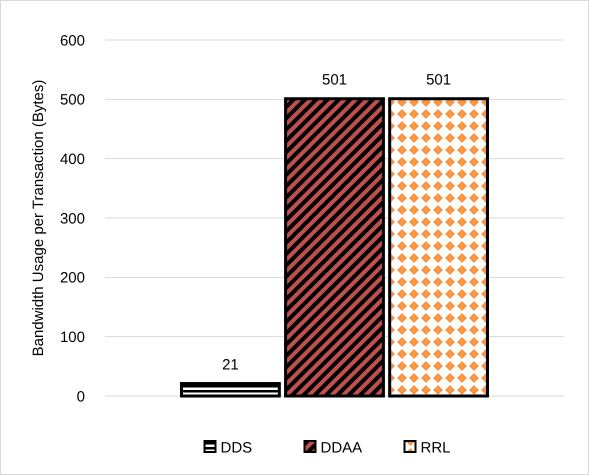  What do you see at coordinates (72, 278) in the screenshot?
I see `y-tick-label: 200` at bounding box center [72, 278].